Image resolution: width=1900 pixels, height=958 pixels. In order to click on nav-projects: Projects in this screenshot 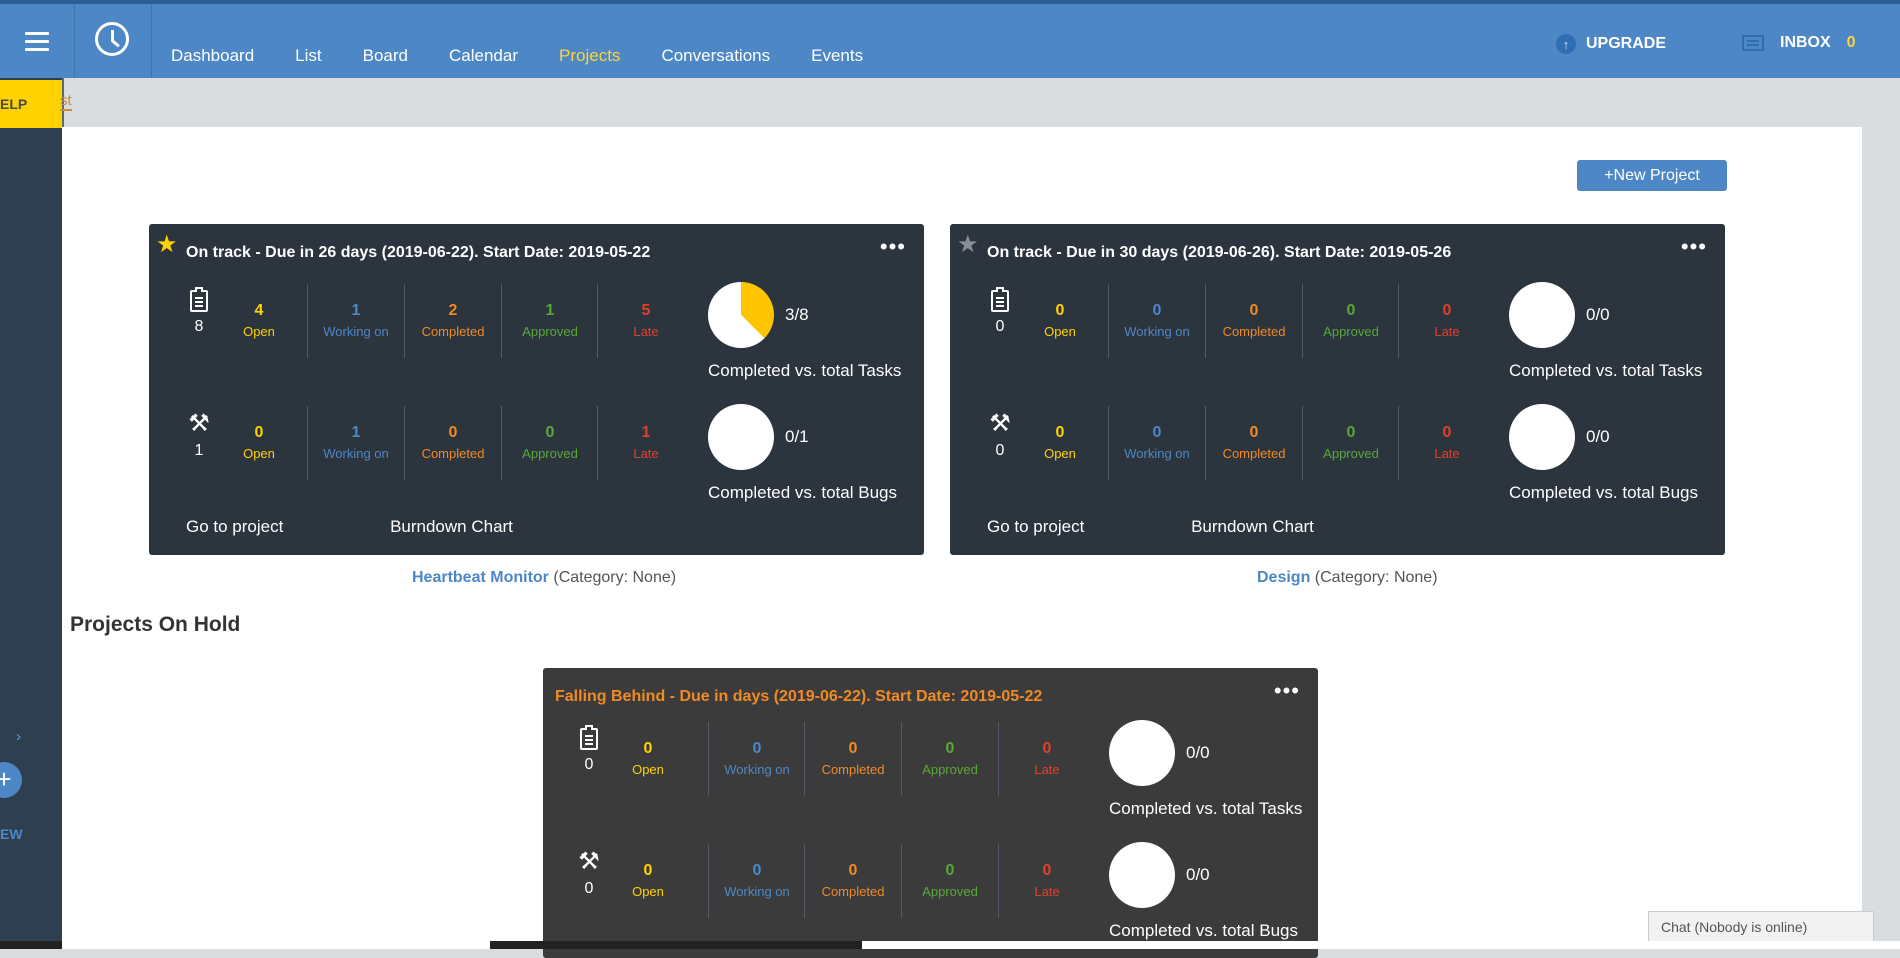, I will do `click(590, 55)`.